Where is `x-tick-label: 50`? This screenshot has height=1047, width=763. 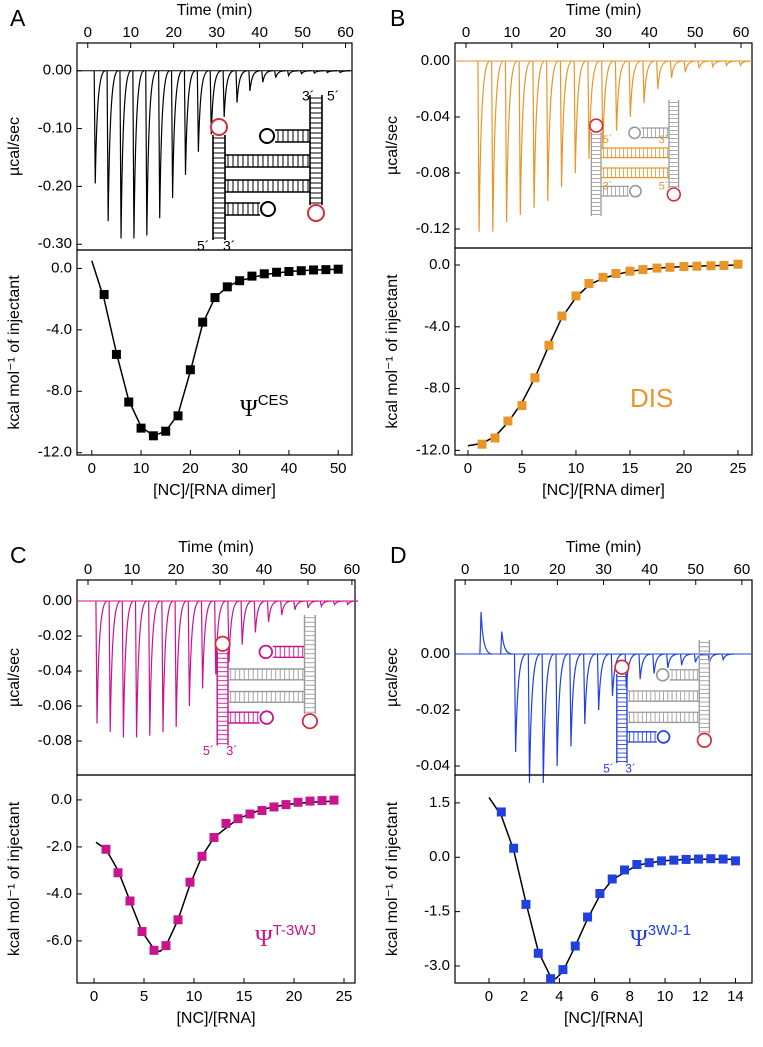 x-tick-label: 50 is located at coordinates (695, 32).